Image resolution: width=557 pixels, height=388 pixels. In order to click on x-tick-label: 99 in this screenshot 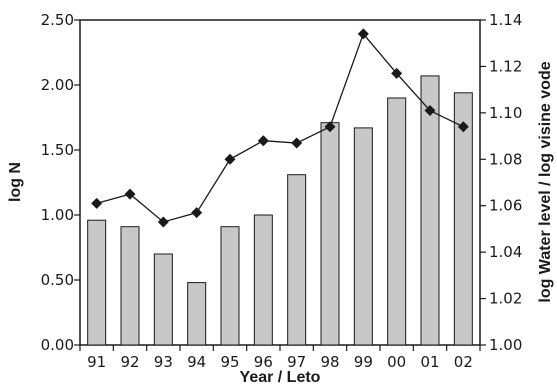, I will do `click(363, 362)`.